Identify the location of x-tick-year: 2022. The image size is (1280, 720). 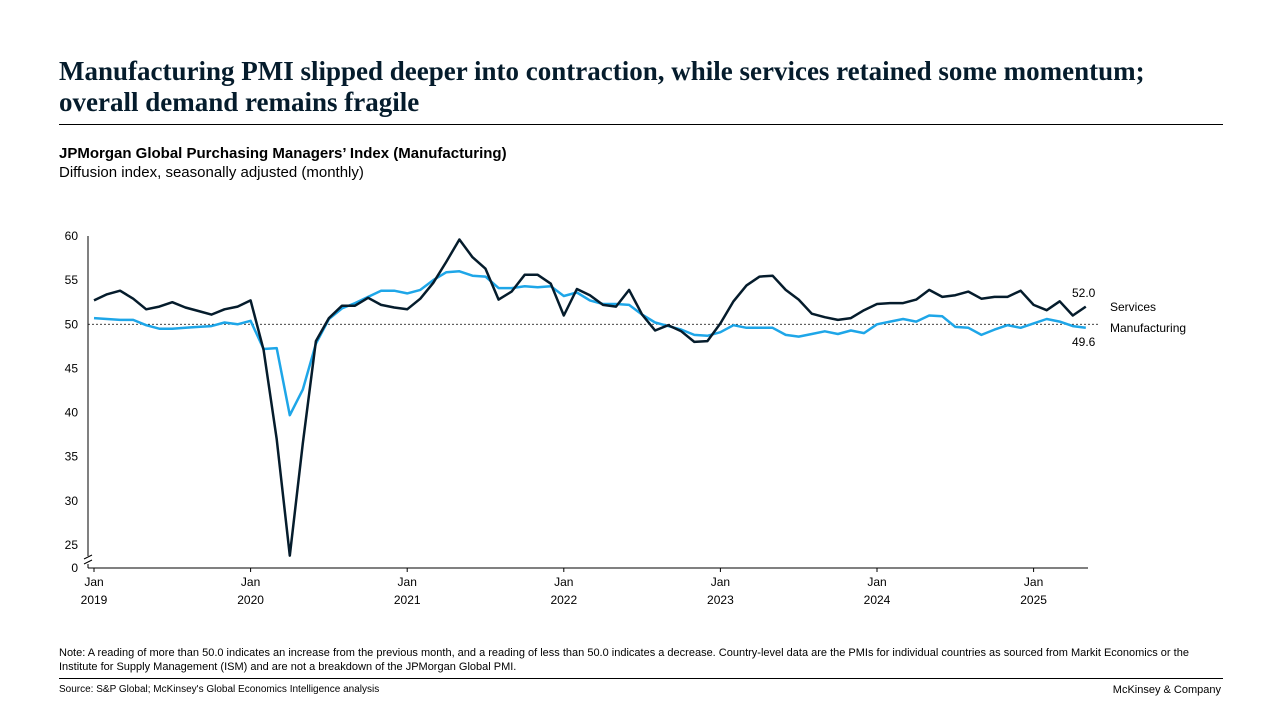
(563, 600).